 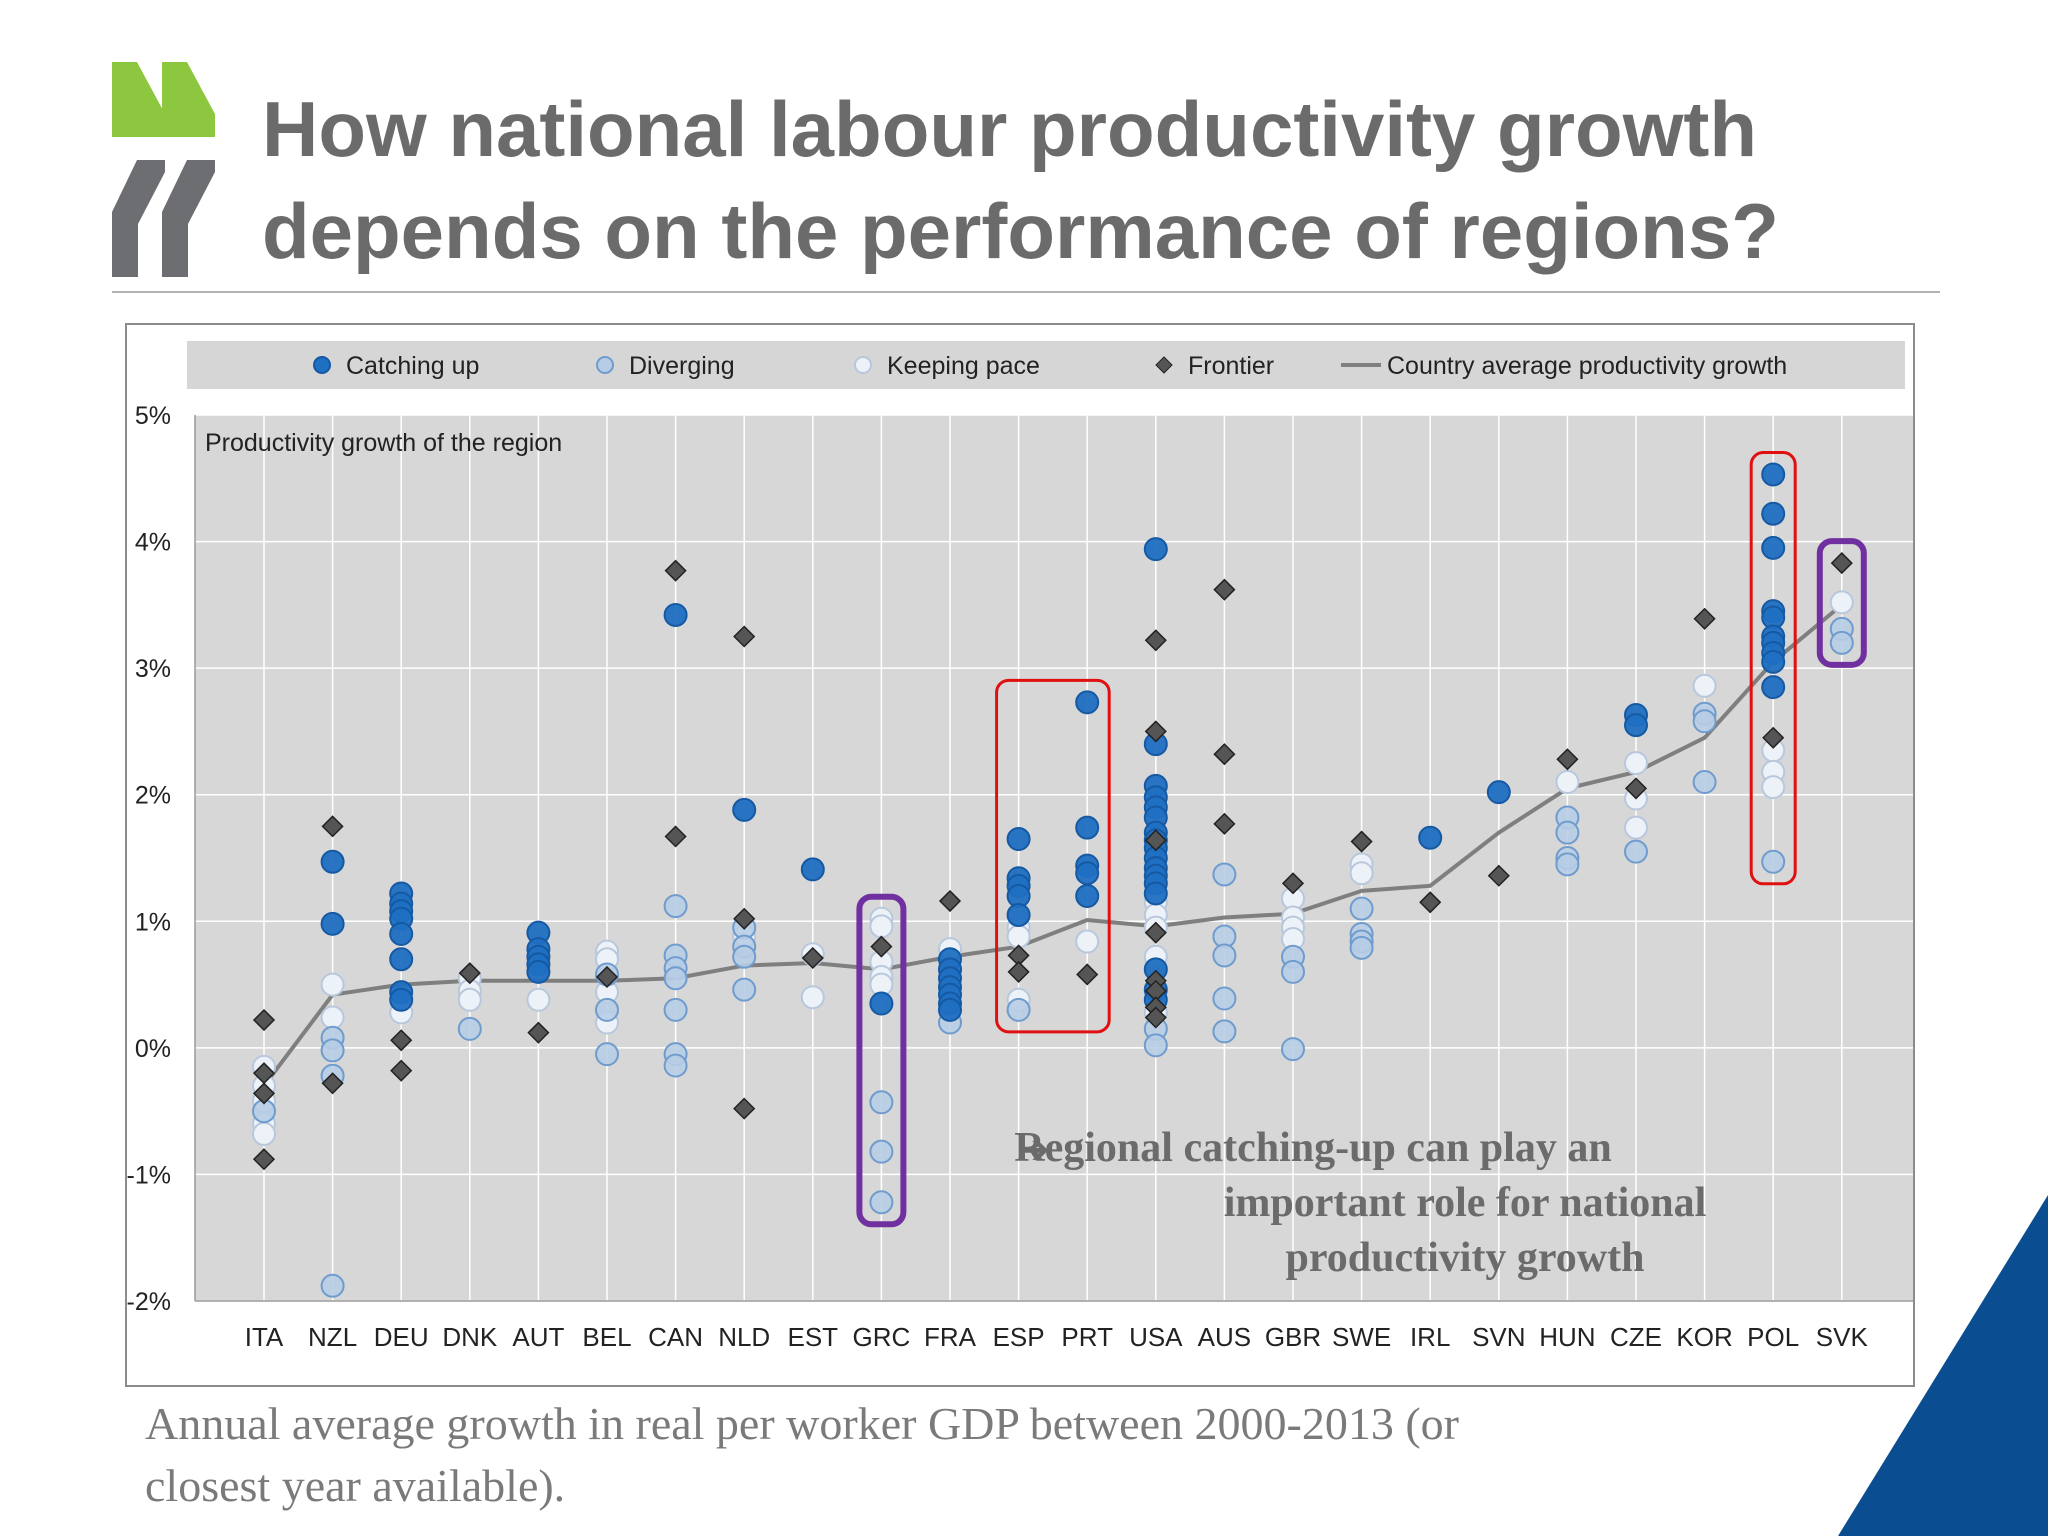 I want to click on x-tick-label: DEU, so click(x=401, y=1337).